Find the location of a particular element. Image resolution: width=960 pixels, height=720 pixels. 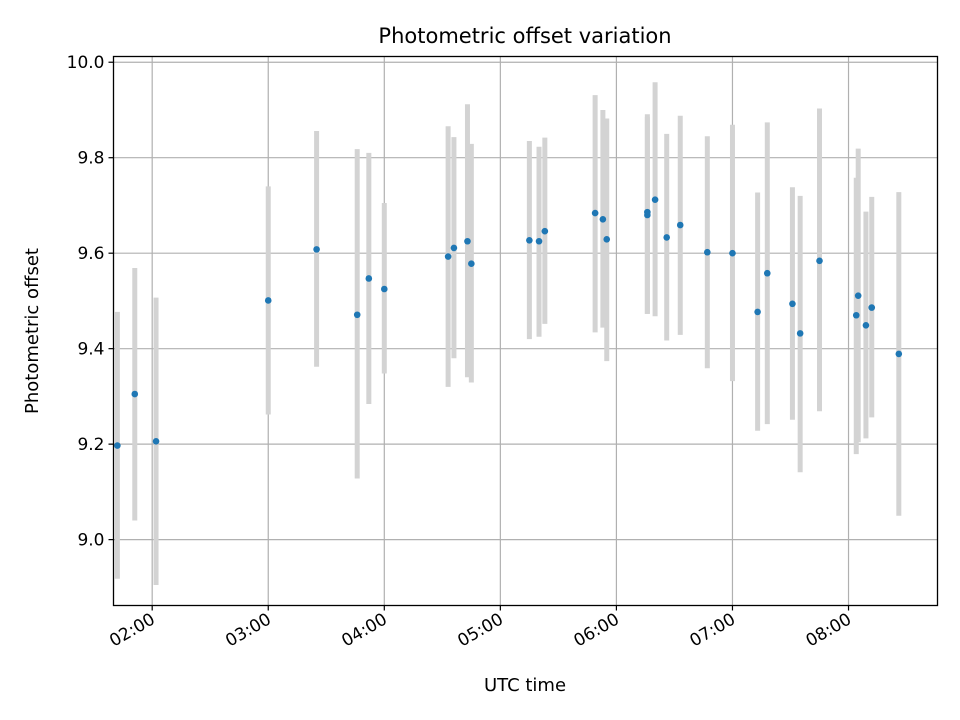

x-axis-label: UTC time is located at coordinates (525, 685).